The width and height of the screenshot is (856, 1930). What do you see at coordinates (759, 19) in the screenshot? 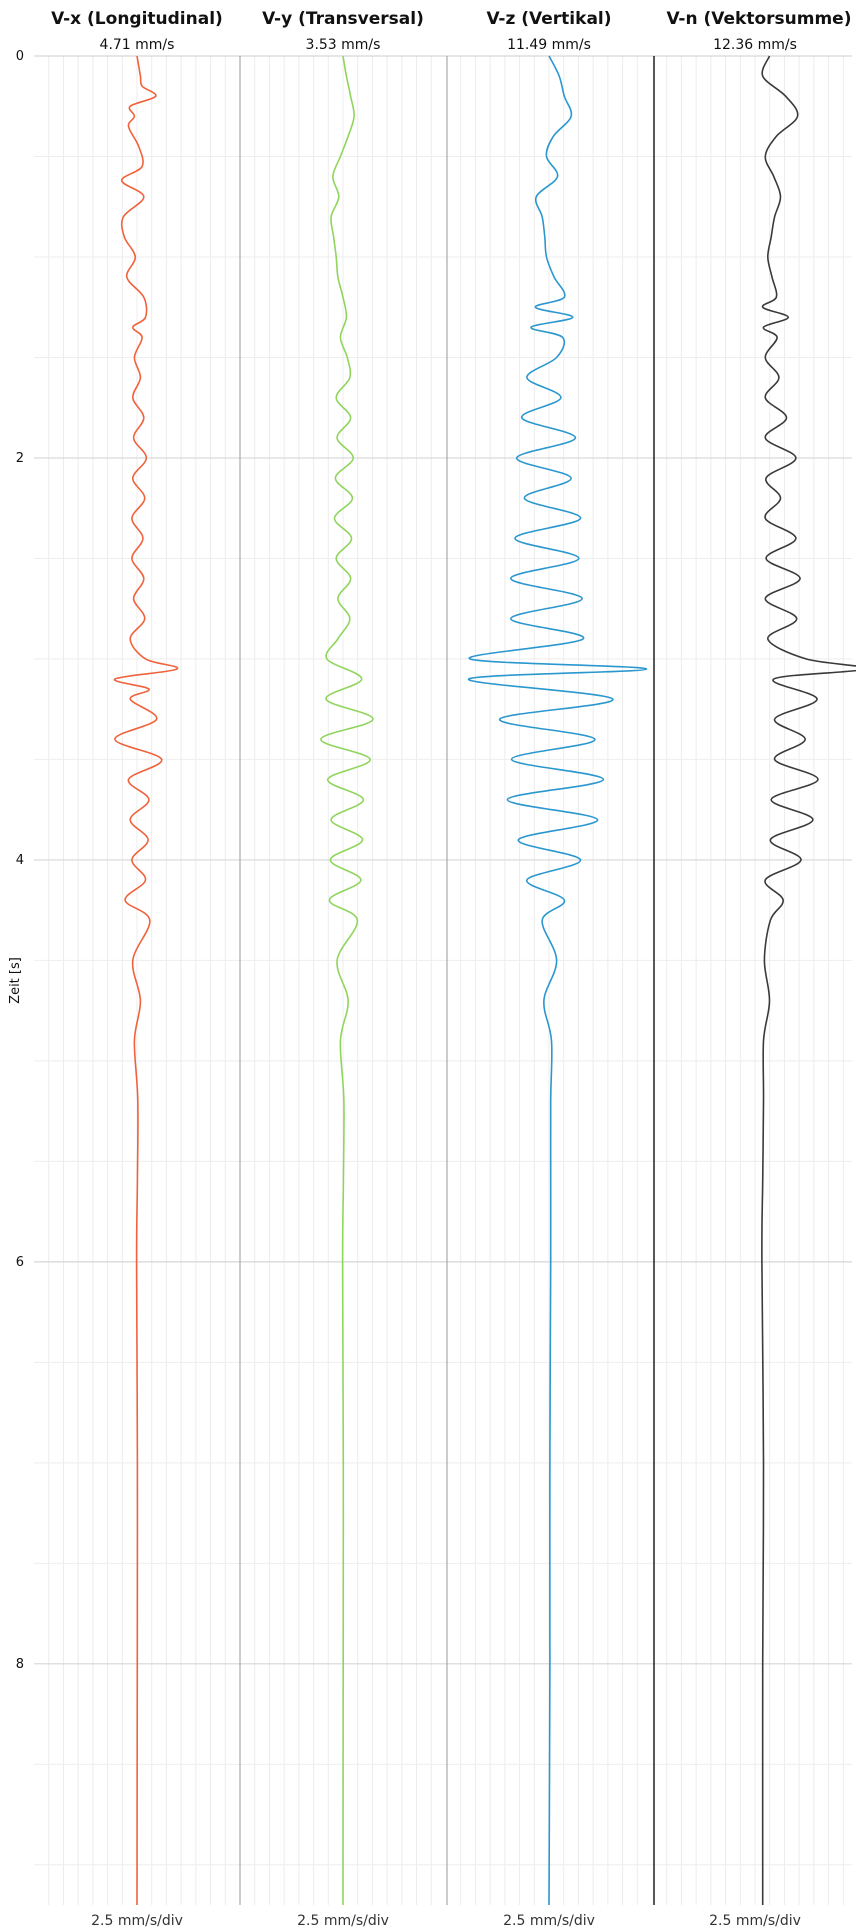
I see `panel-title: V-n (Vektorsumme)` at bounding box center [759, 19].